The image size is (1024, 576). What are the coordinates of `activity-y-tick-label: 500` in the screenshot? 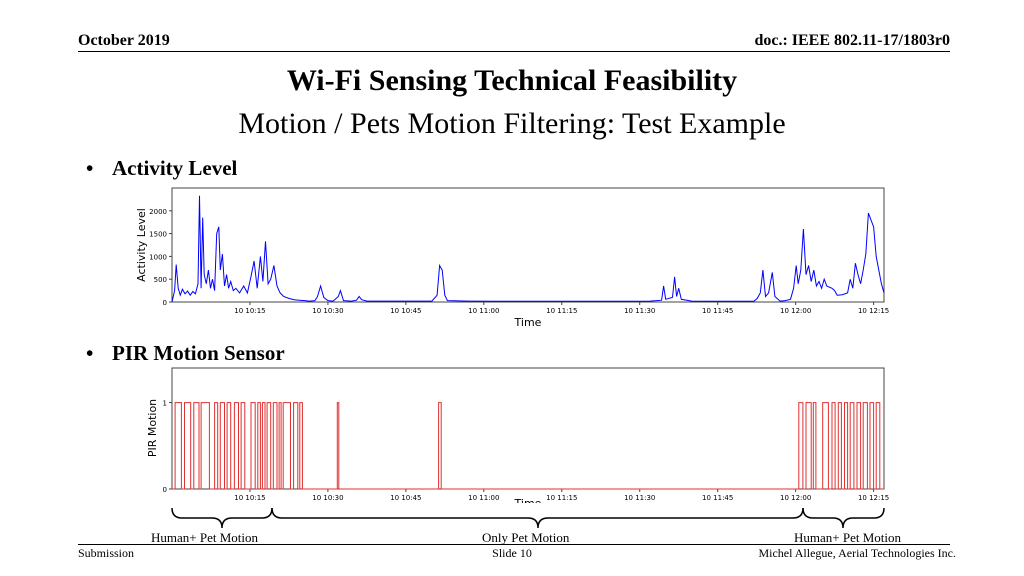 It's located at (160, 280).